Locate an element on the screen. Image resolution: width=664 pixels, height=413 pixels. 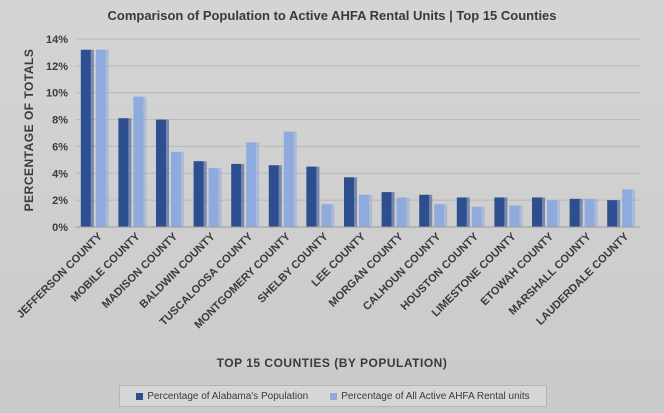
x-tick-label: ETOWAH COUNTY is located at coordinates (518, 269).